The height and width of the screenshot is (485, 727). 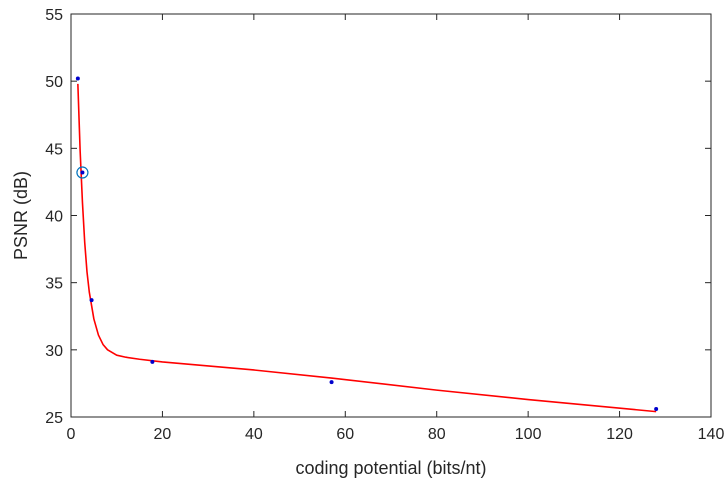 What do you see at coordinates (345, 434) in the screenshot?
I see `x-tick-label: 60` at bounding box center [345, 434].